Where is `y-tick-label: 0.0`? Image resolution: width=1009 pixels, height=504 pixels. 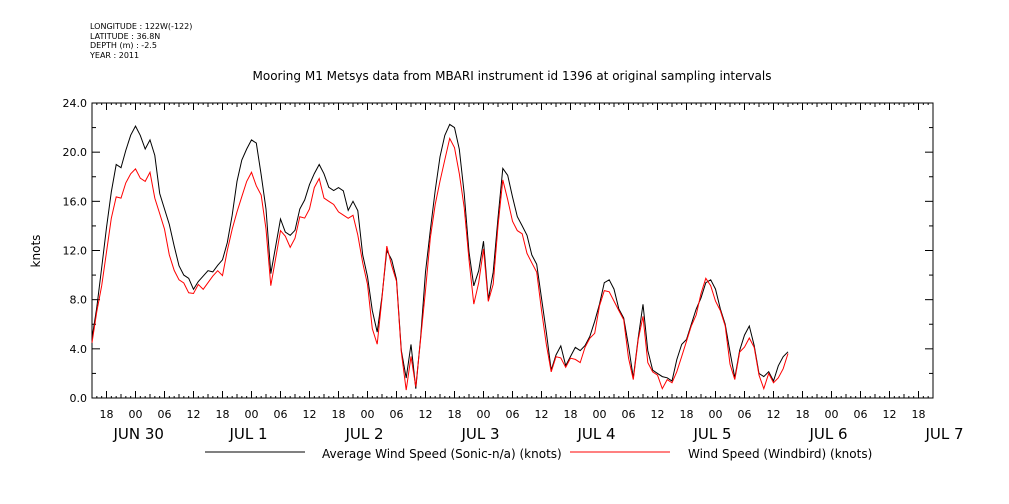 y-tick-label: 0.0 is located at coordinates (79, 398).